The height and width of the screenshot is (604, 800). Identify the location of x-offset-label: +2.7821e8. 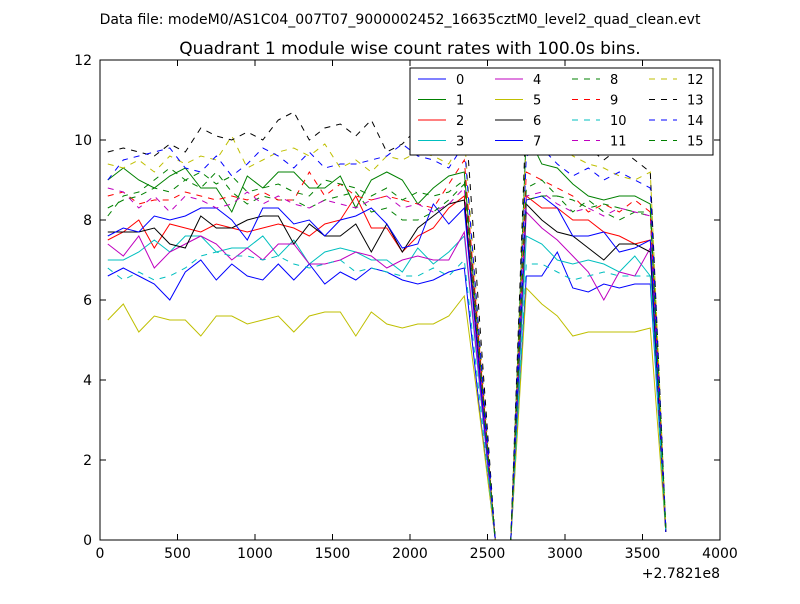
(681, 574).